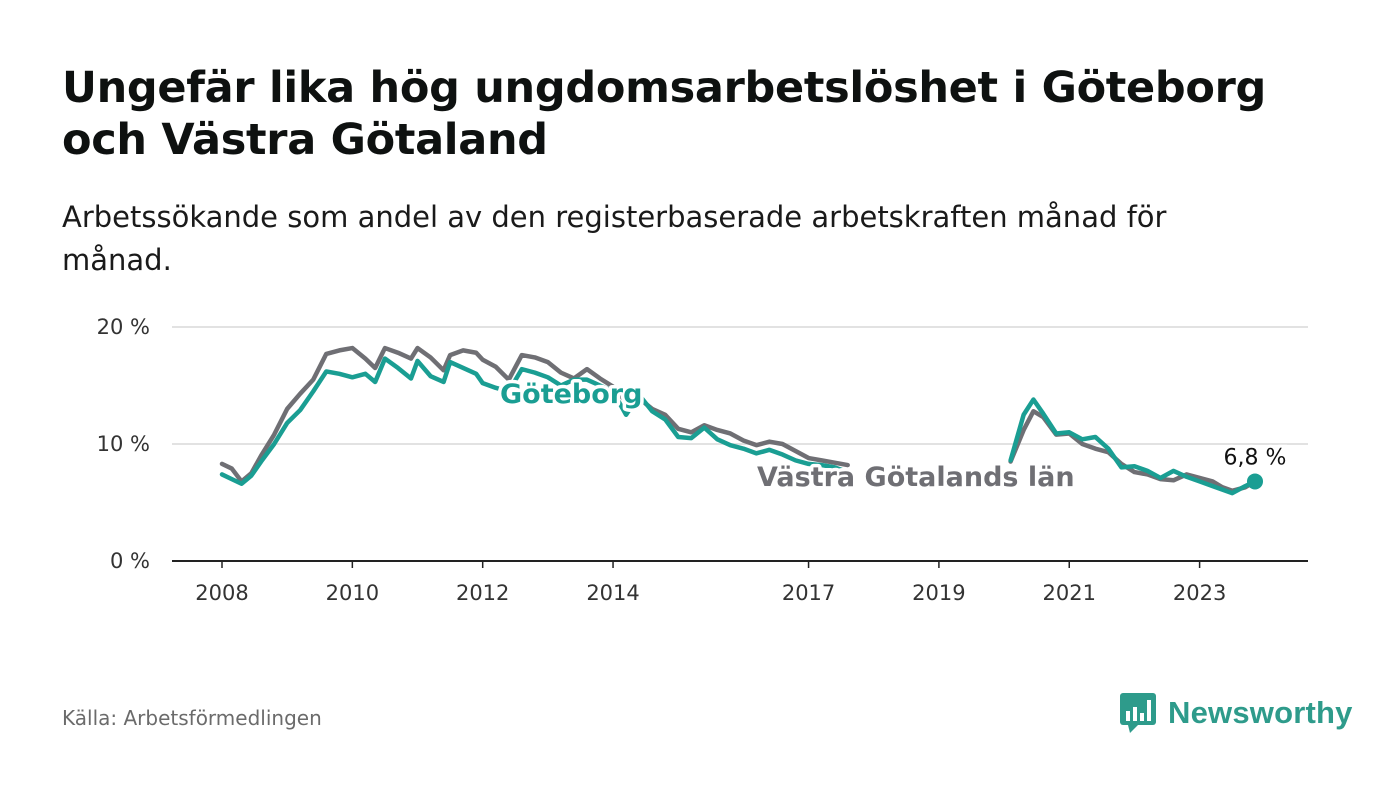 The height and width of the screenshot is (794, 1400). Describe the element at coordinates (1199, 593) in the screenshot. I see `x-tick-label: 2023` at that location.